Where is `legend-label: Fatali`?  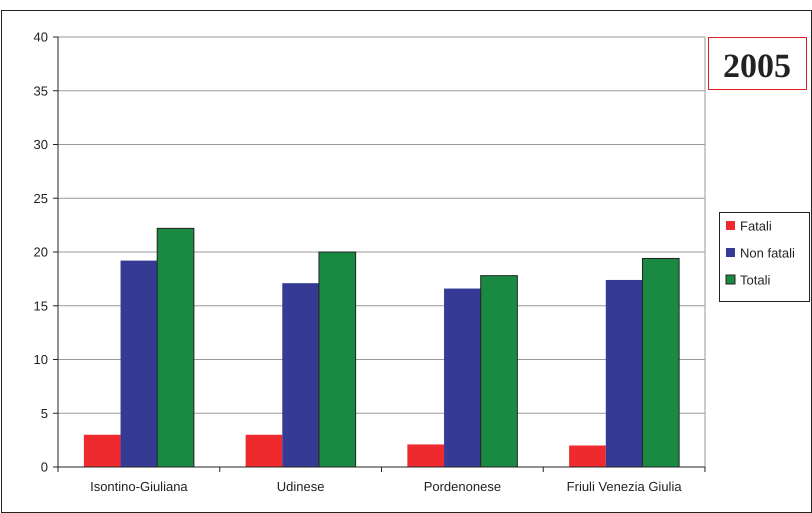
legend-label: Fatali is located at coordinates (756, 226).